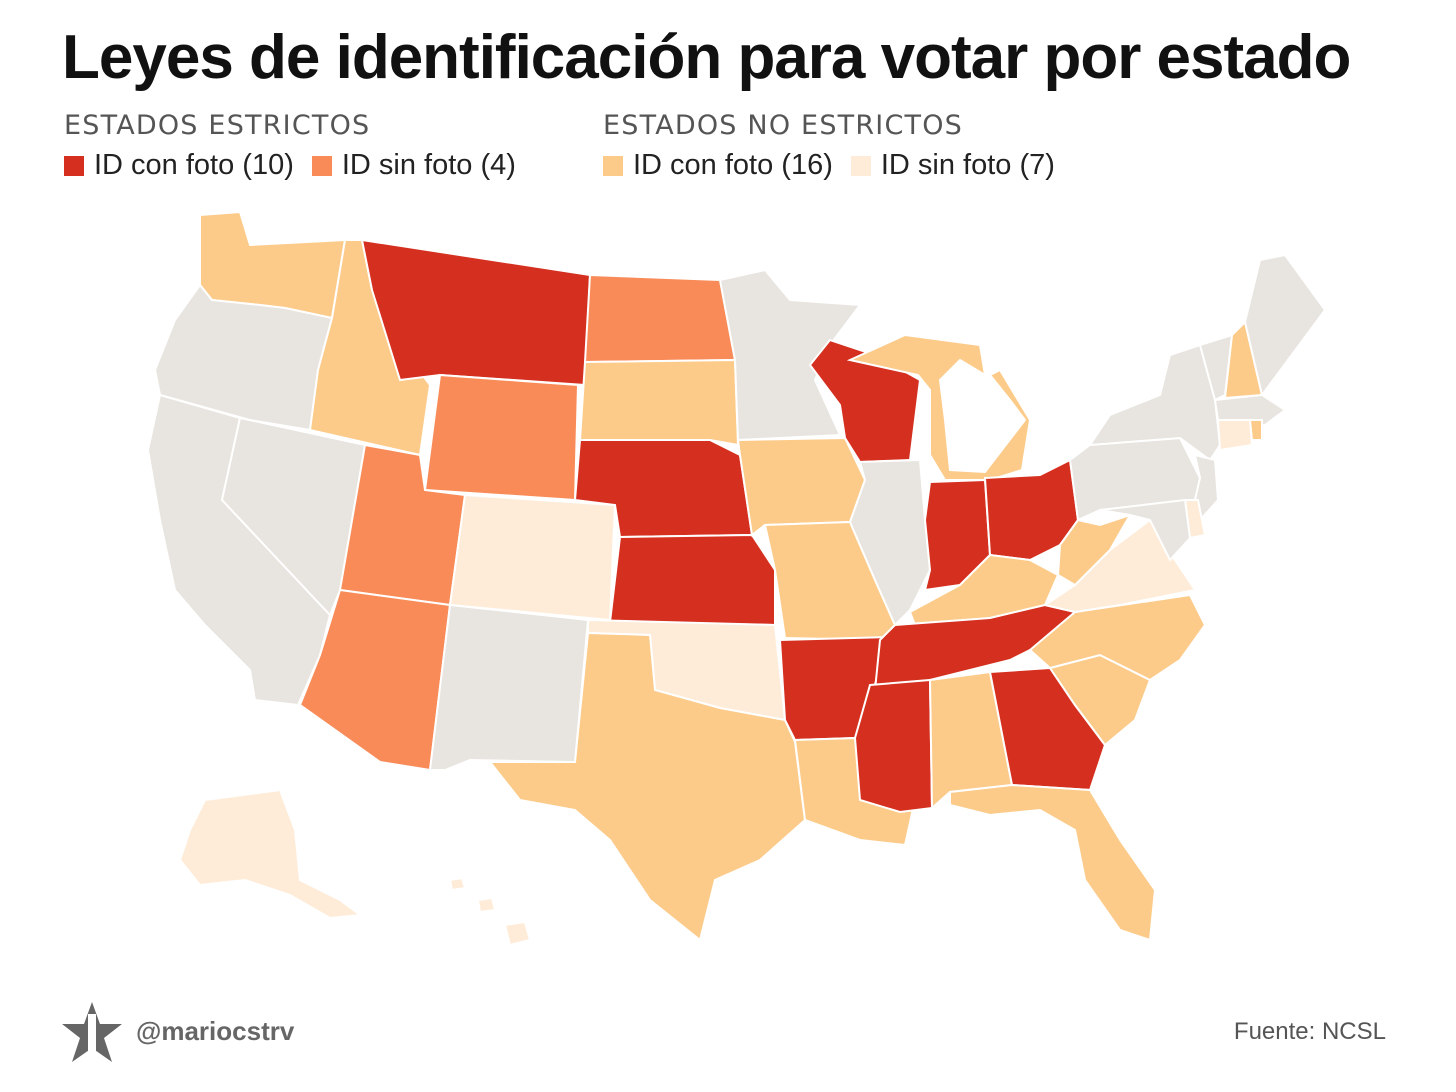 The image size is (1456, 1092). Describe the element at coordinates (215, 1031) in the screenshot. I see `author-handle: @mariocstrv` at that location.